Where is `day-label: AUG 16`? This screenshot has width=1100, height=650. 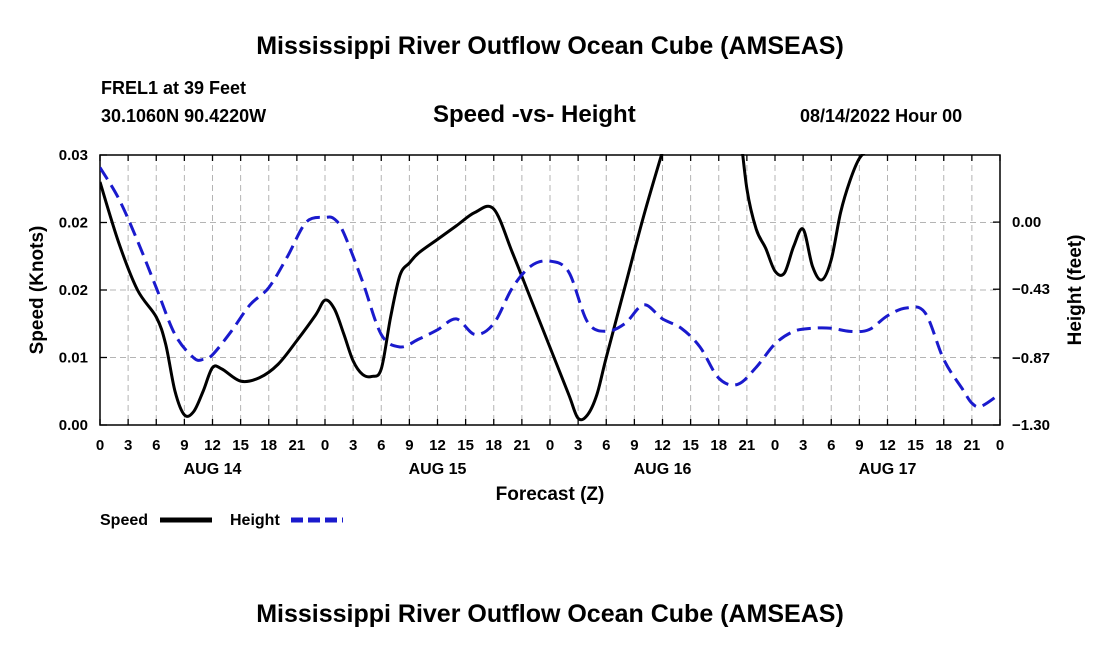 day-label: AUG 16 is located at coordinates (663, 469).